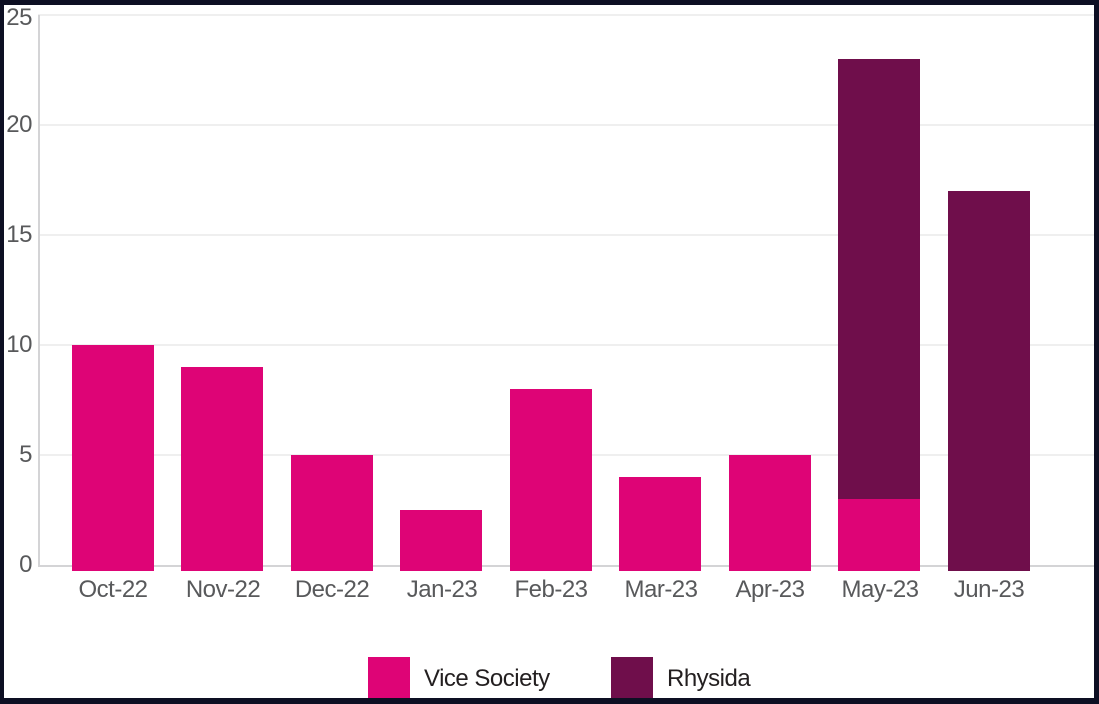  What do you see at coordinates (19, 17) in the screenshot?
I see `y-tick-label-25: 25` at bounding box center [19, 17].